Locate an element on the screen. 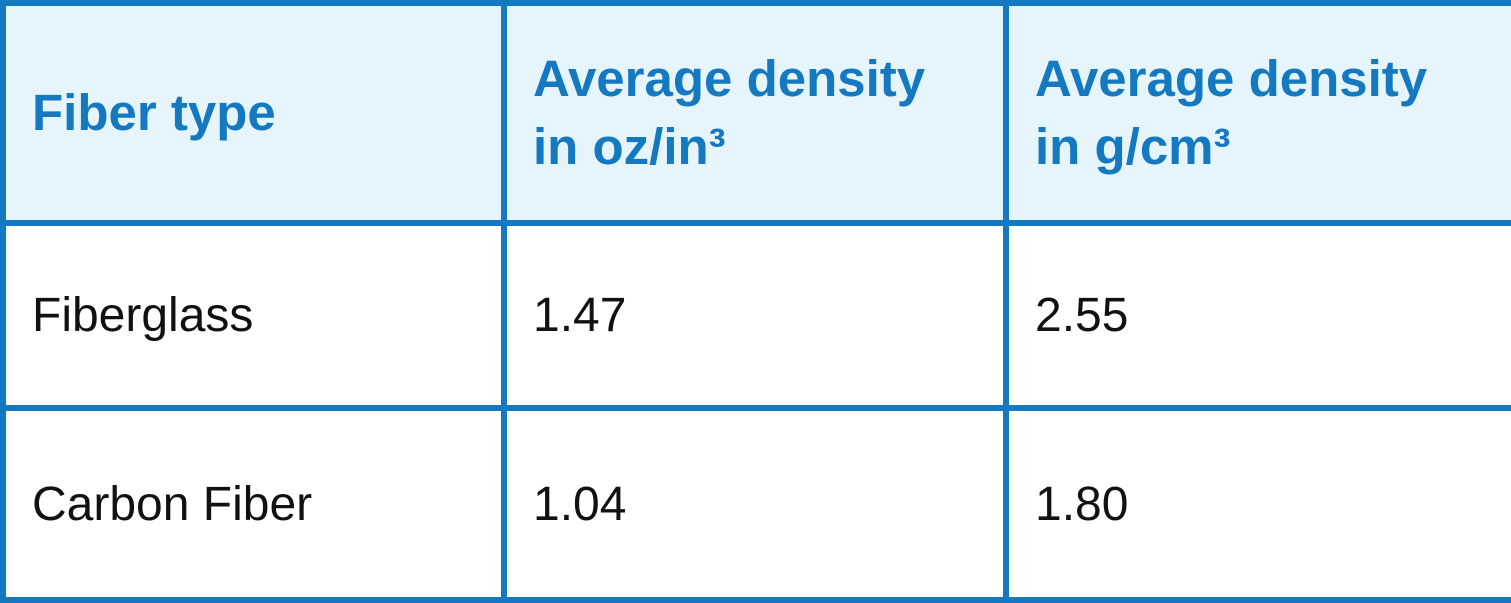  cell-density-oz: 1.47 is located at coordinates (755, 315).